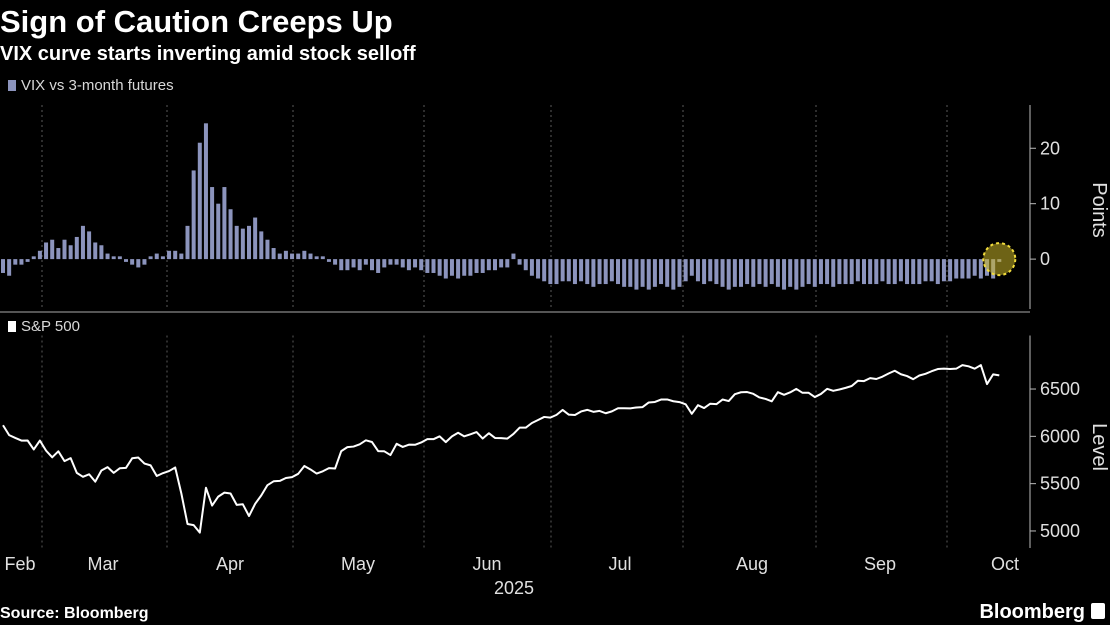 Image resolution: width=1110 pixels, height=625 pixels. Describe the element at coordinates (1032, 612) in the screenshot. I see `brand: Bloomberg` at that location.